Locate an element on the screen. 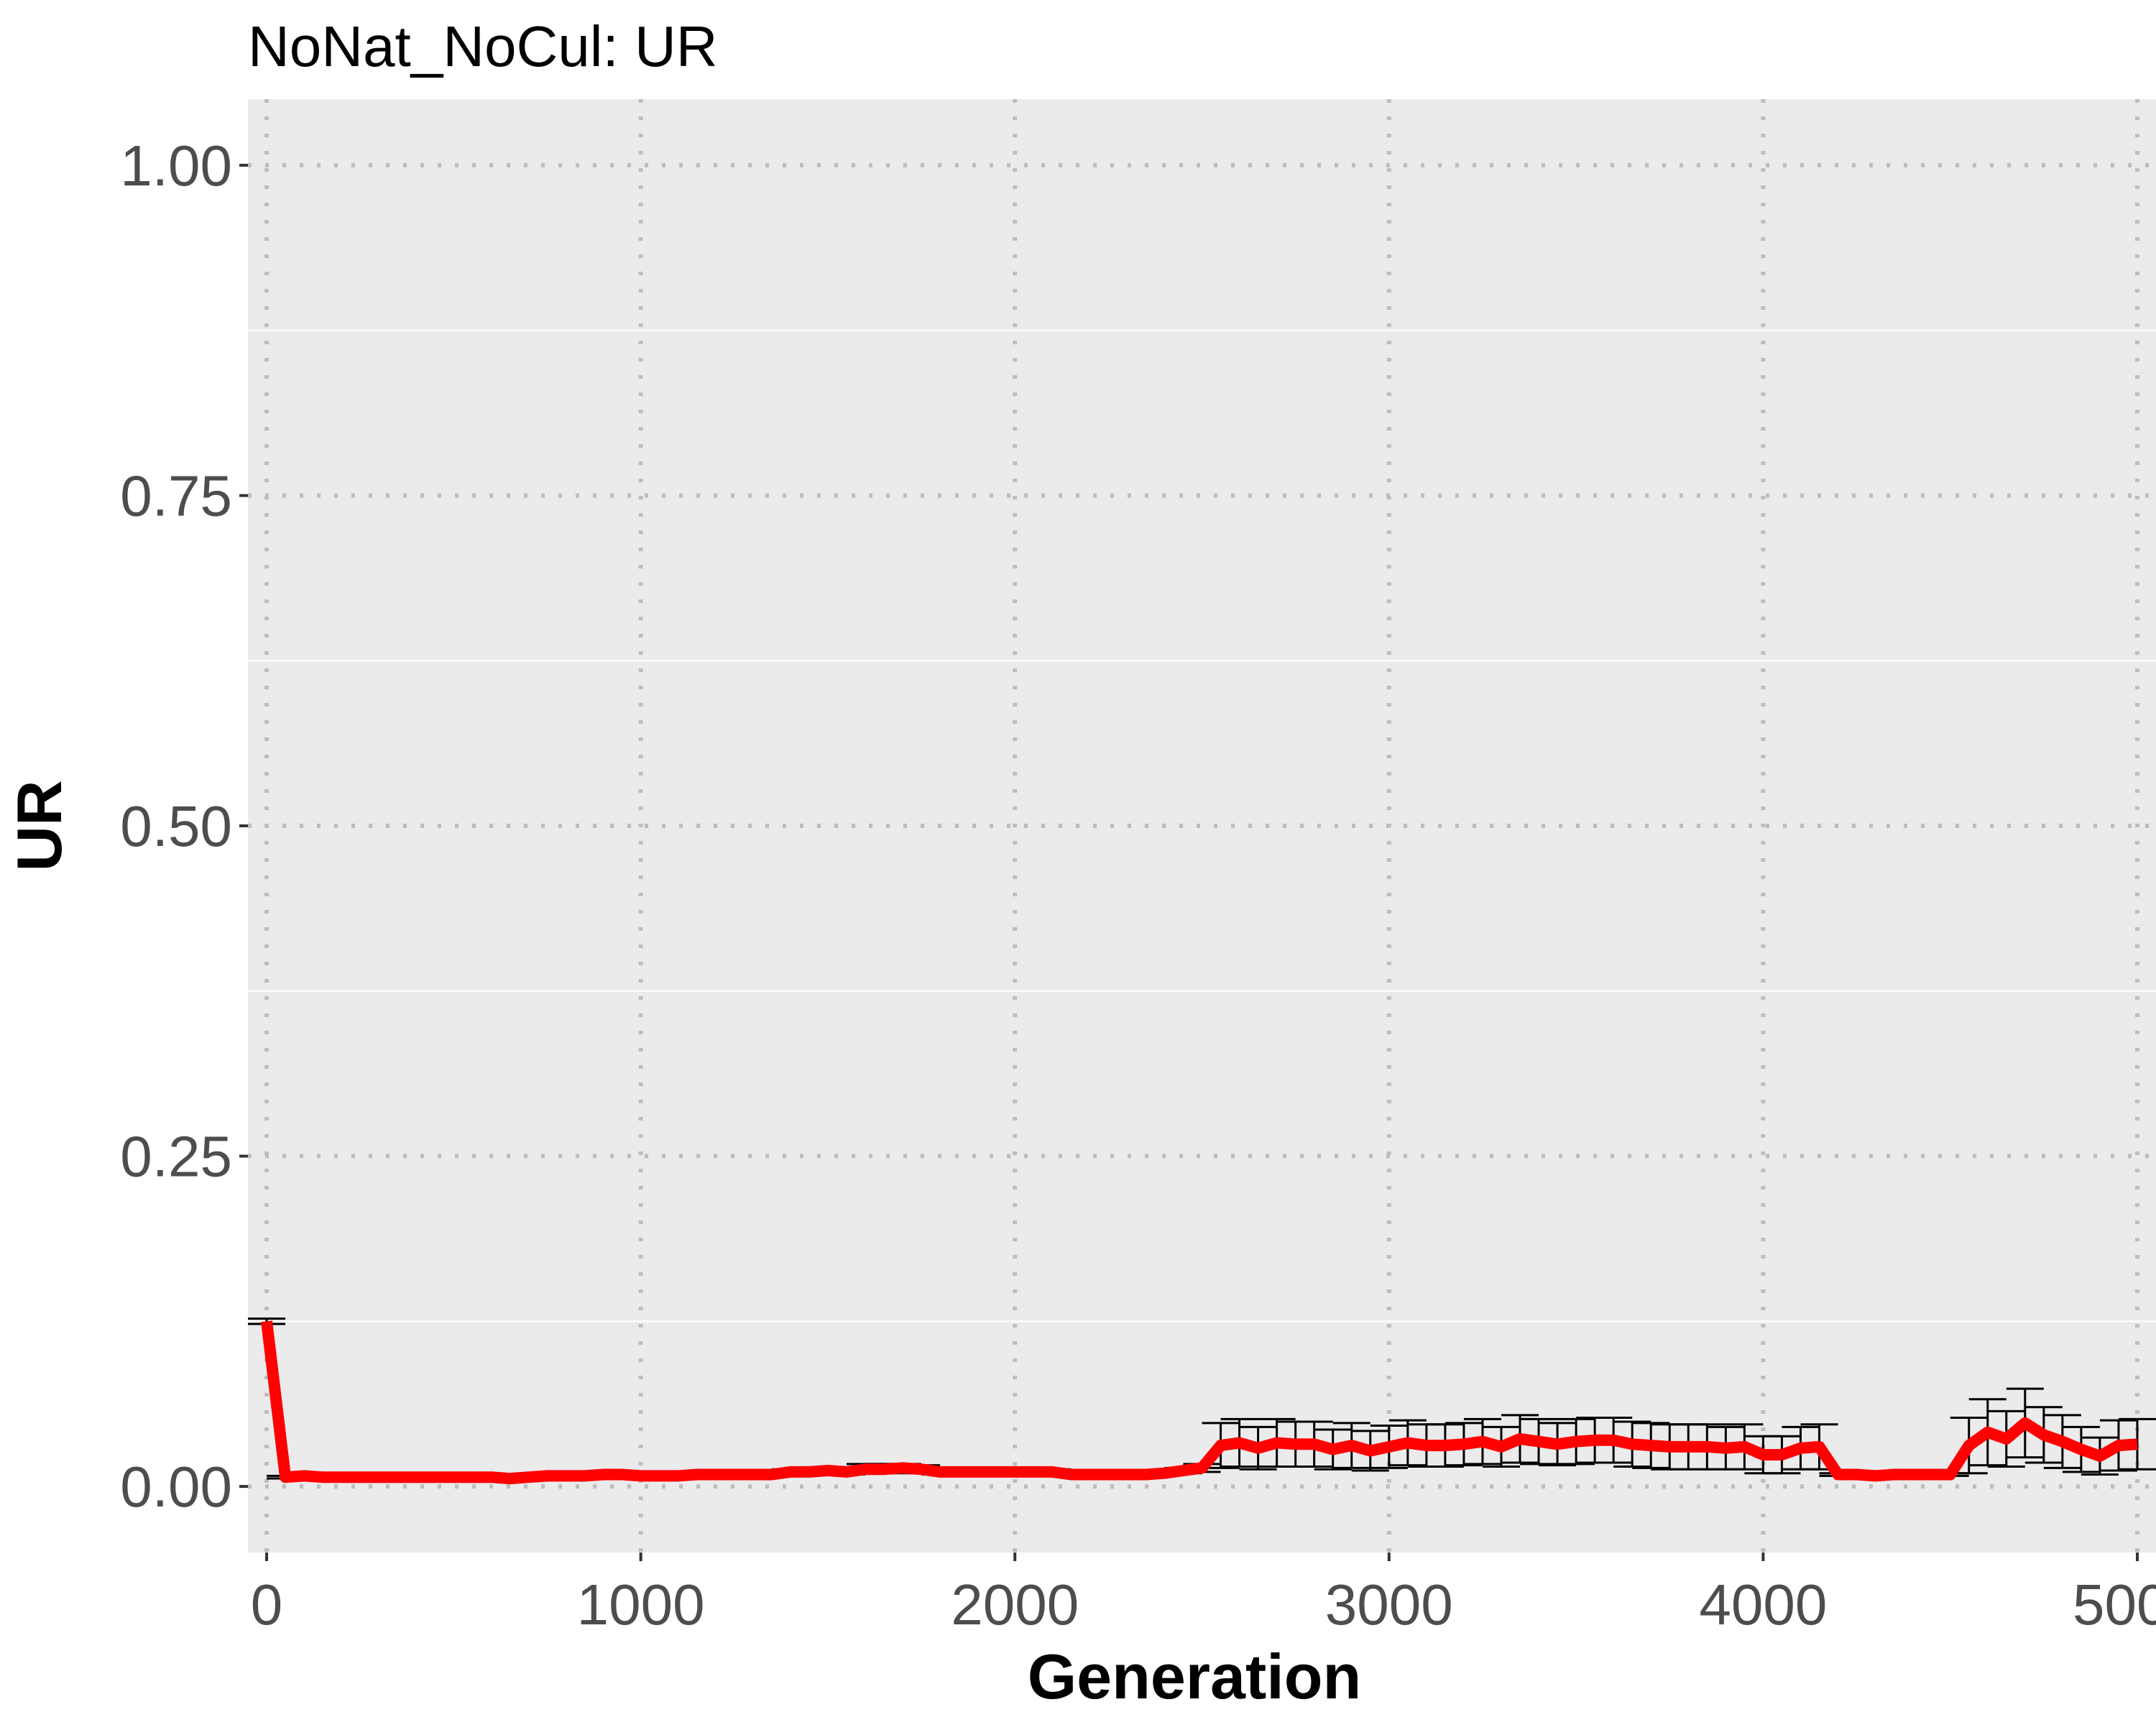  y-axis-title: UR is located at coordinates (39, 825).